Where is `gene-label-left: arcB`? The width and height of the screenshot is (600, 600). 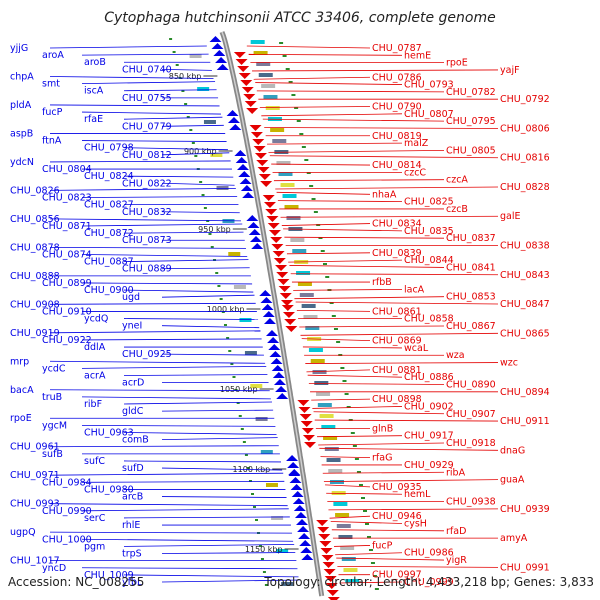 gene-label-left: arcB is located at coordinates (132, 497).